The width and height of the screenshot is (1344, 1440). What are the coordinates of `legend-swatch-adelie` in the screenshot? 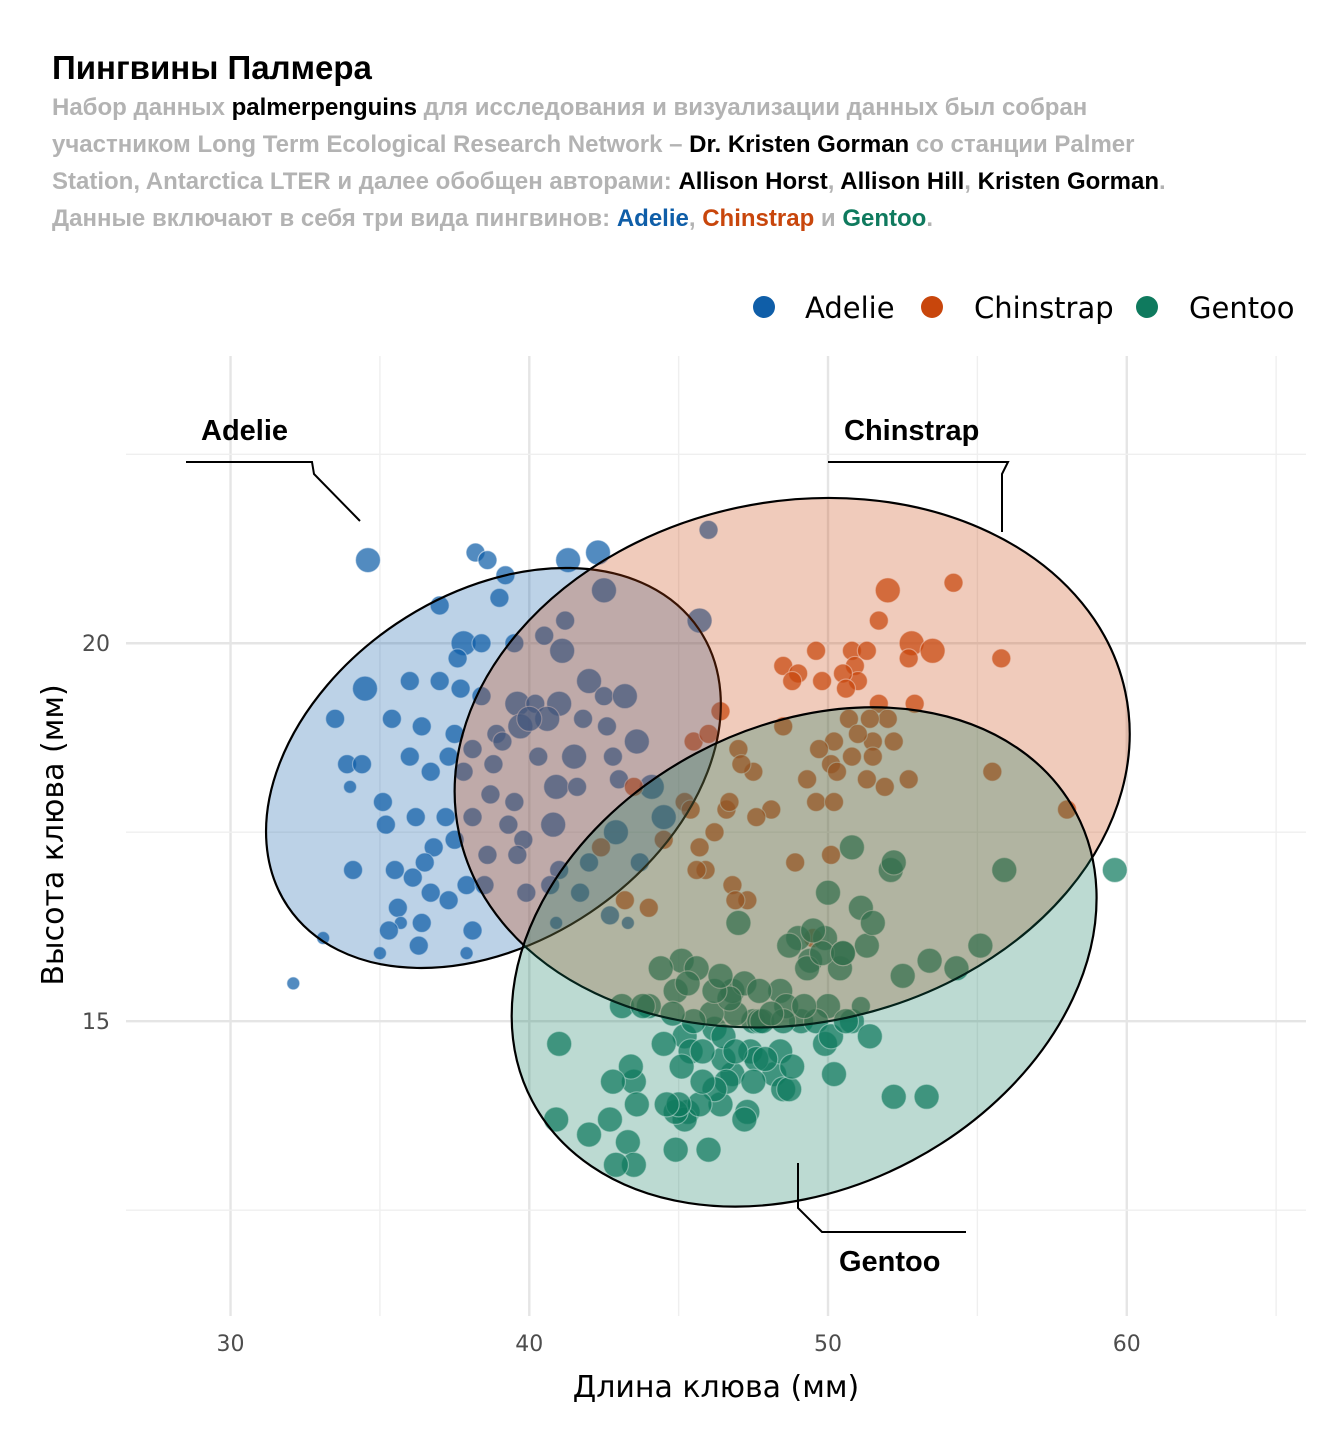 It's located at (764, 307).